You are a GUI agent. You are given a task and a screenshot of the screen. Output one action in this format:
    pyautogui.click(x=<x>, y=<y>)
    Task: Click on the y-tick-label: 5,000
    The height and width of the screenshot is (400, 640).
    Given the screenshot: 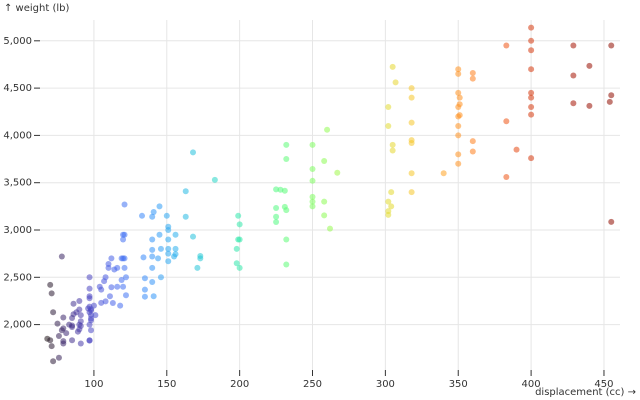 What is the action you would take?
    pyautogui.click(x=17, y=41)
    